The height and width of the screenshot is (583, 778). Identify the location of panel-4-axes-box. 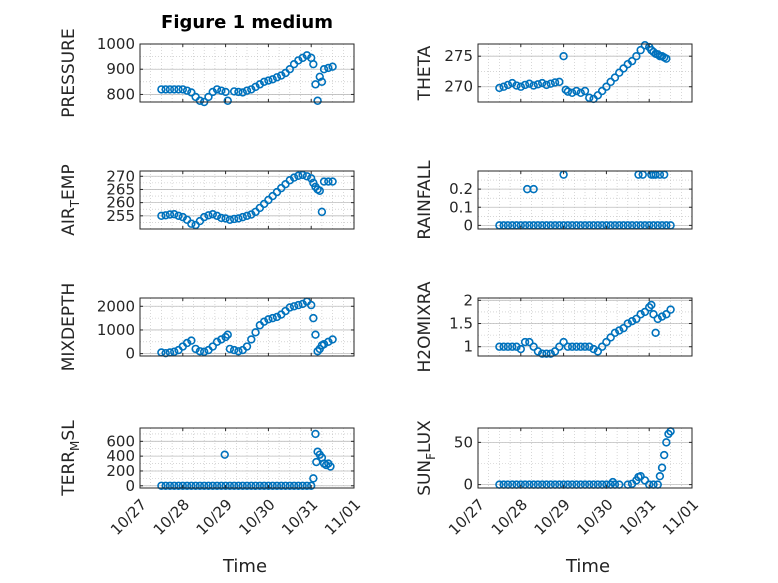
(585, 200).